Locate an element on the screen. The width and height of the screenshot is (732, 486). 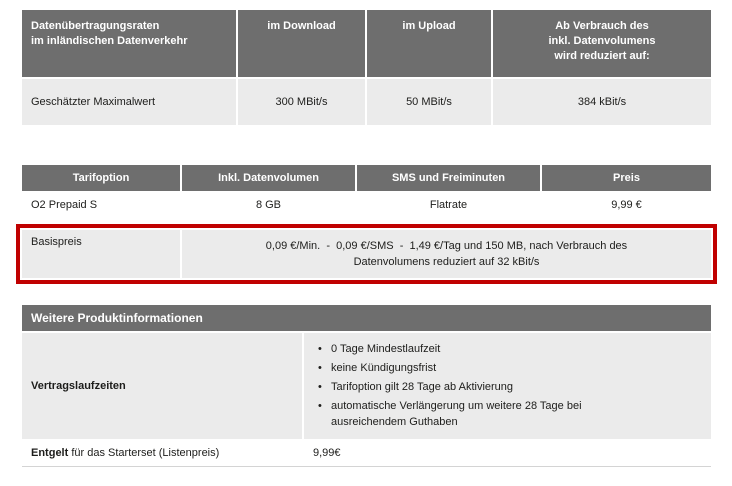
starter-set-label: Entgelt für das Starterset (Listenpreis) is located at coordinates (162, 453).